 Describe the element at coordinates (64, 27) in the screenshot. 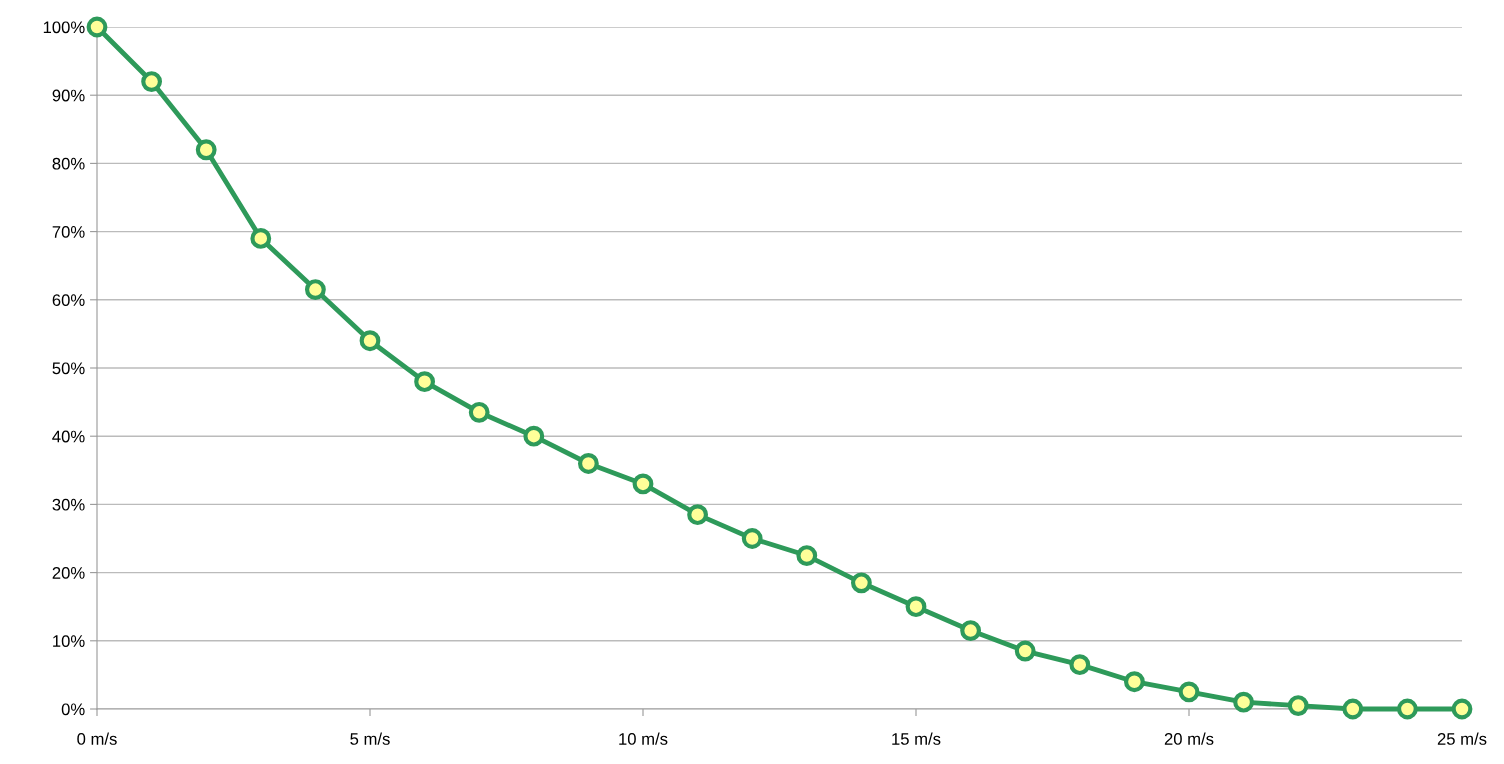

I see `y-tick-label: 100%` at that location.